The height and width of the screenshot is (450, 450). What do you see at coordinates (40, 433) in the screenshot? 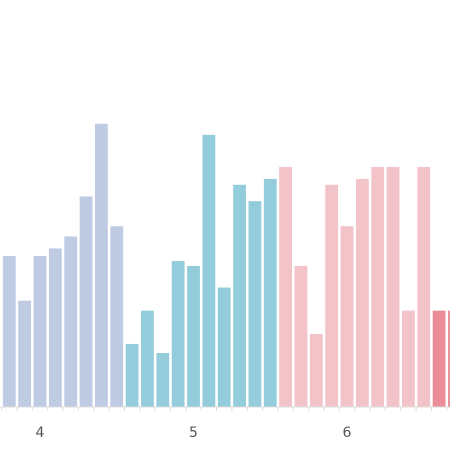
I see `x-tick-label: 4` at bounding box center [40, 433].